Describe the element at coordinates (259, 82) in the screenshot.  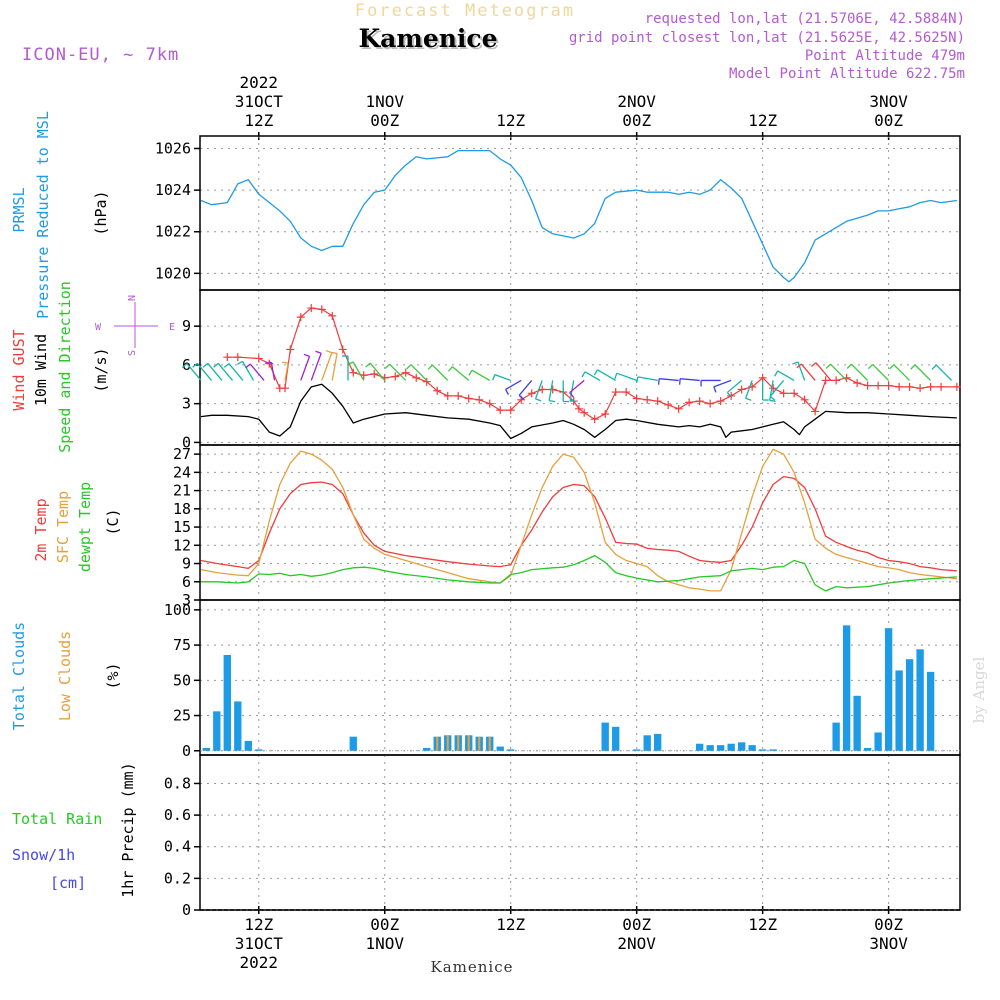
I see `time-label: 2022` at that location.